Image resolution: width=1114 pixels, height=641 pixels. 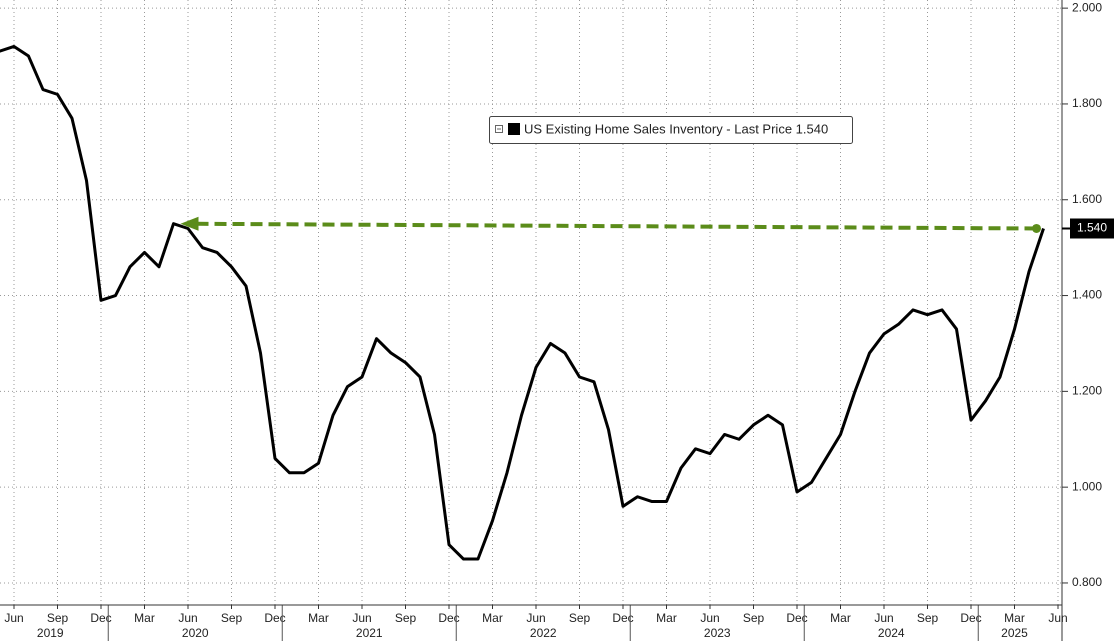 What do you see at coordinates (1087, 295) in the screenshot?
I see `y-tick-label: 1.400` at bounding box center [1087, 295].